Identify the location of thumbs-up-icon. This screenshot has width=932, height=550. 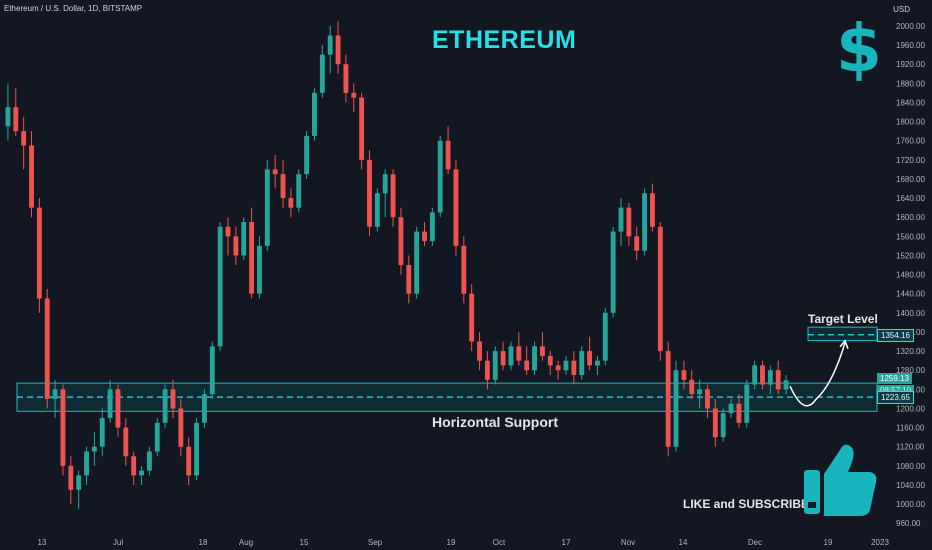
(840, 481).